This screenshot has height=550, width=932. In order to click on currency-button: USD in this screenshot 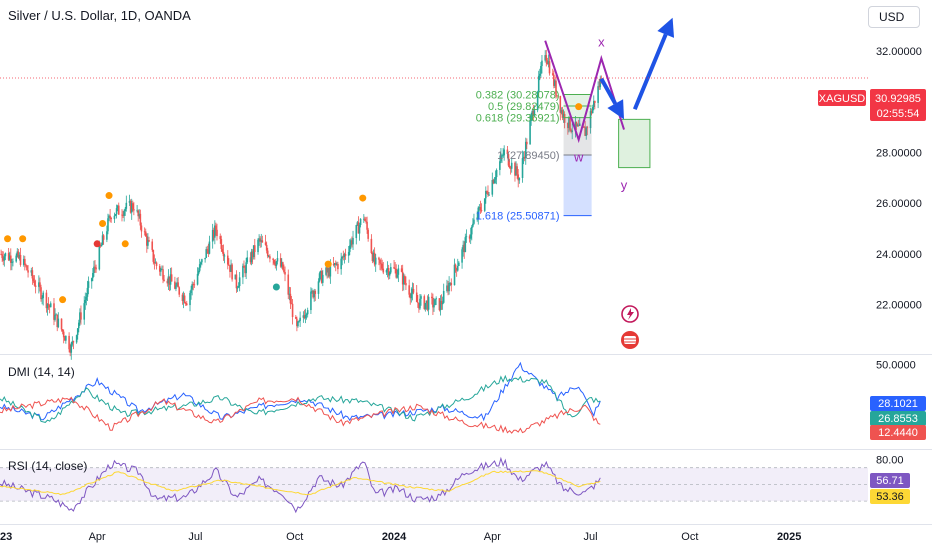, I will do `click(894, 17)`.